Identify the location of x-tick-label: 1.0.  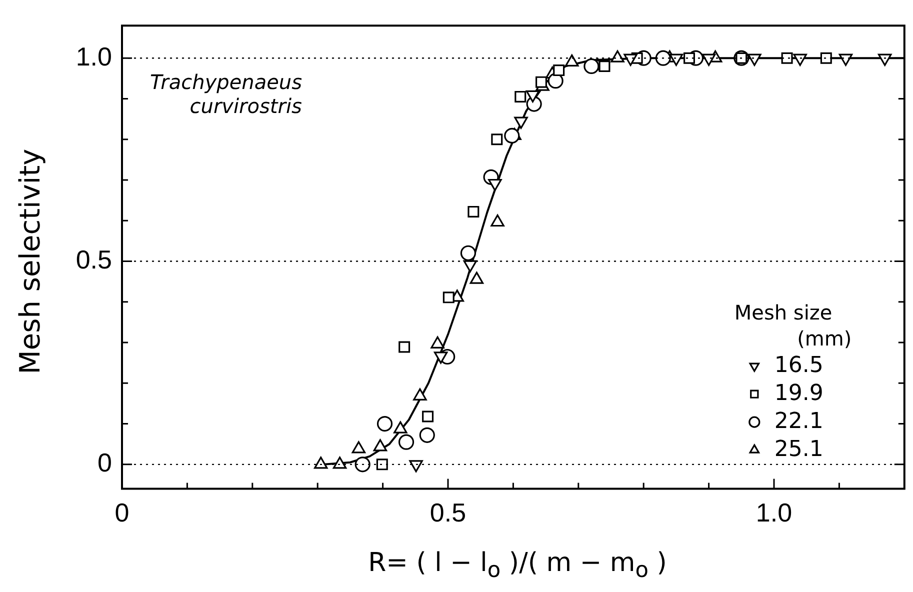
(774, 513).